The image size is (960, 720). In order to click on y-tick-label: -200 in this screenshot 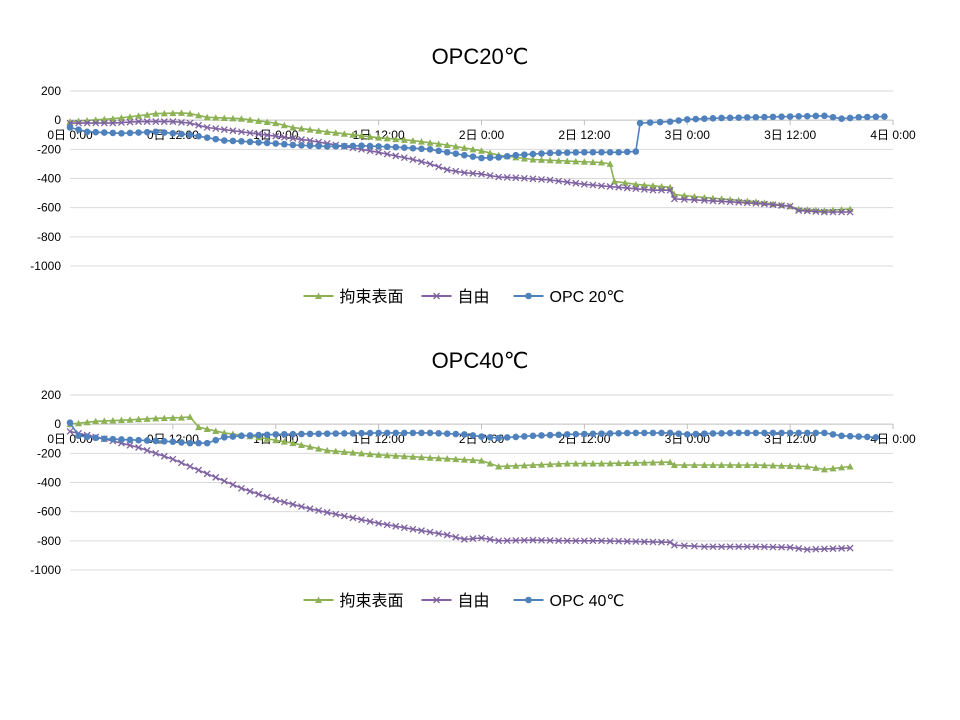, I will do `click(49, 453)`.